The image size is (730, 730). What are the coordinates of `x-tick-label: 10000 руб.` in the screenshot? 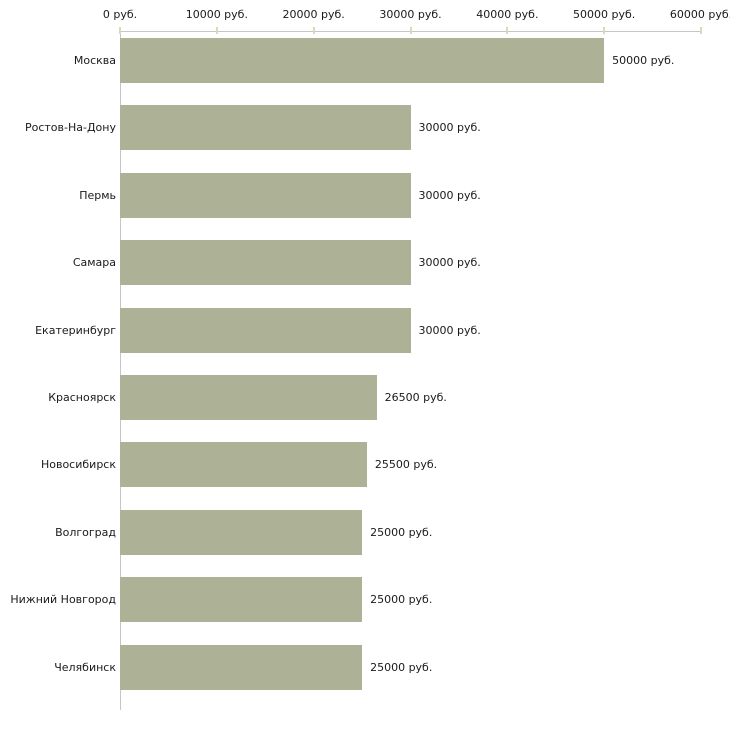 It's located at (216, 14).